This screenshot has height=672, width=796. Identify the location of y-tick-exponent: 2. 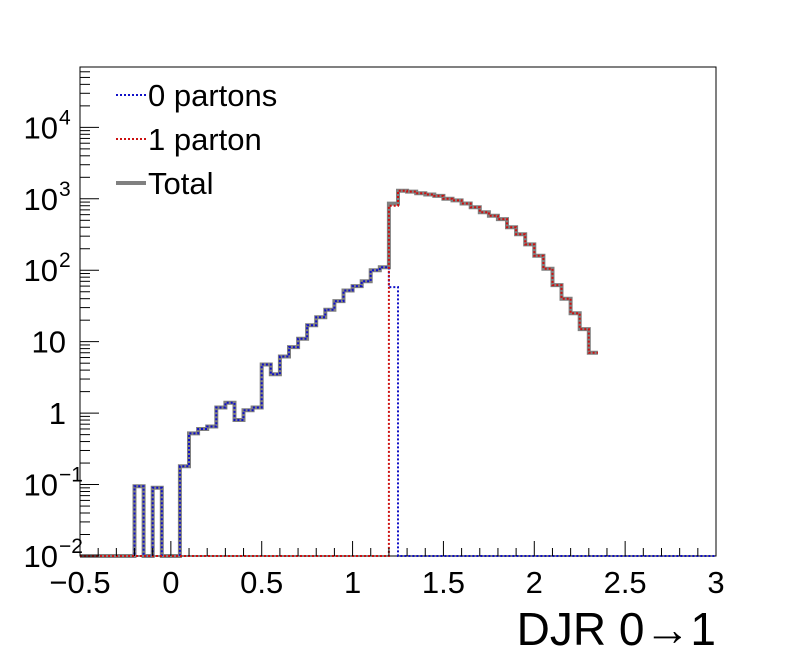
(65, 260).